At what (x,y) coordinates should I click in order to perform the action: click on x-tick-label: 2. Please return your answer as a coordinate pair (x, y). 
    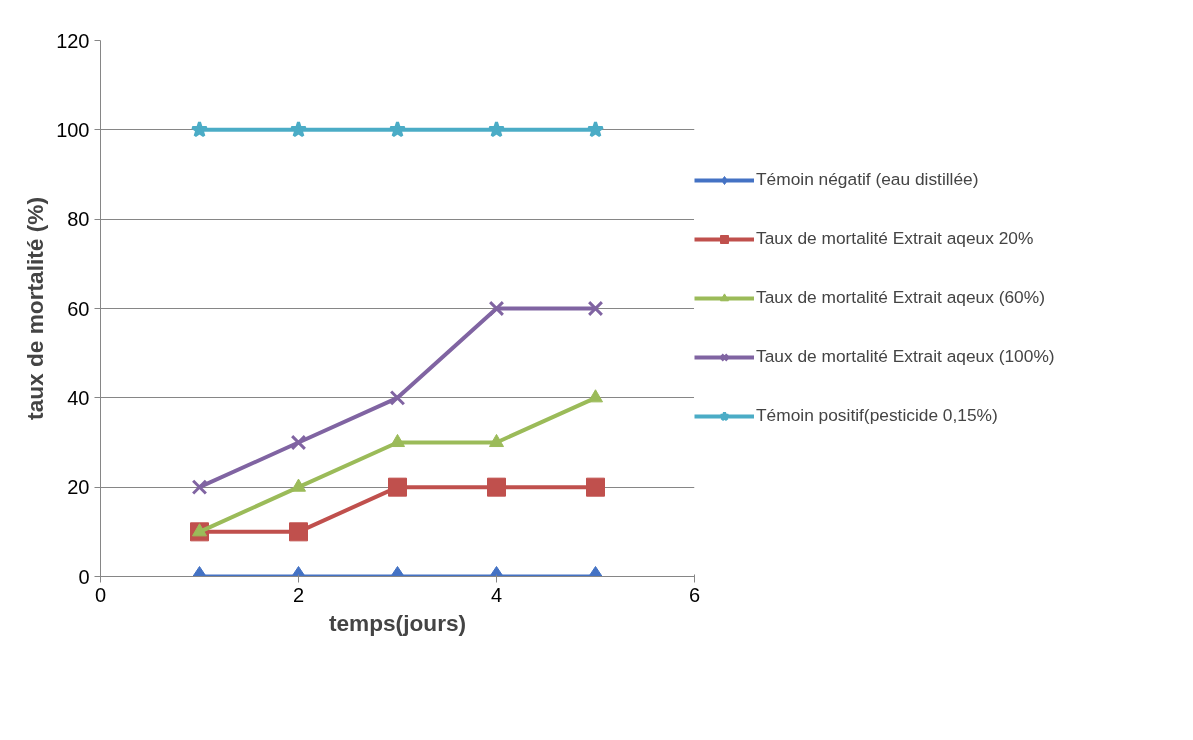
    Looking at the image, I should click on (298, 594).